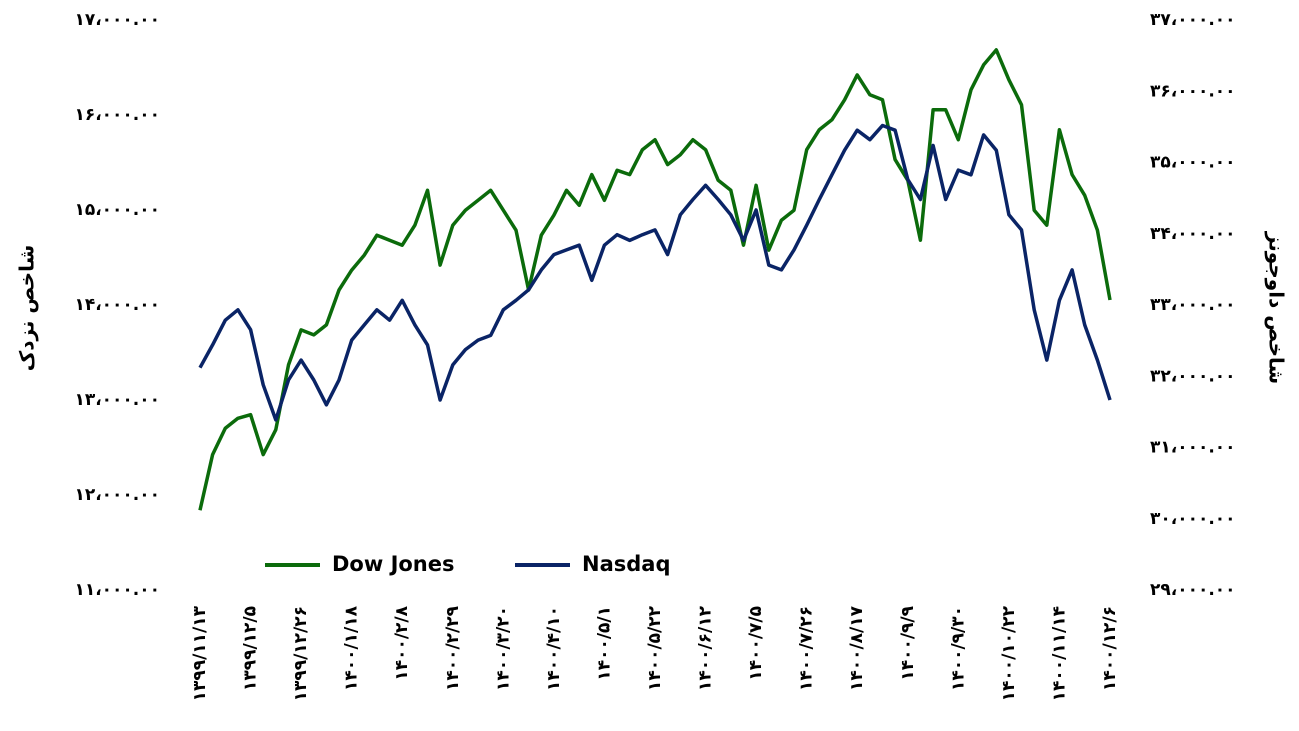  What do you see at coordinates (706, 648) in the screenshot?
I see `x-tick-label: ۱۴۰۰/۶/۱۲` at bounding box center [706, 648].